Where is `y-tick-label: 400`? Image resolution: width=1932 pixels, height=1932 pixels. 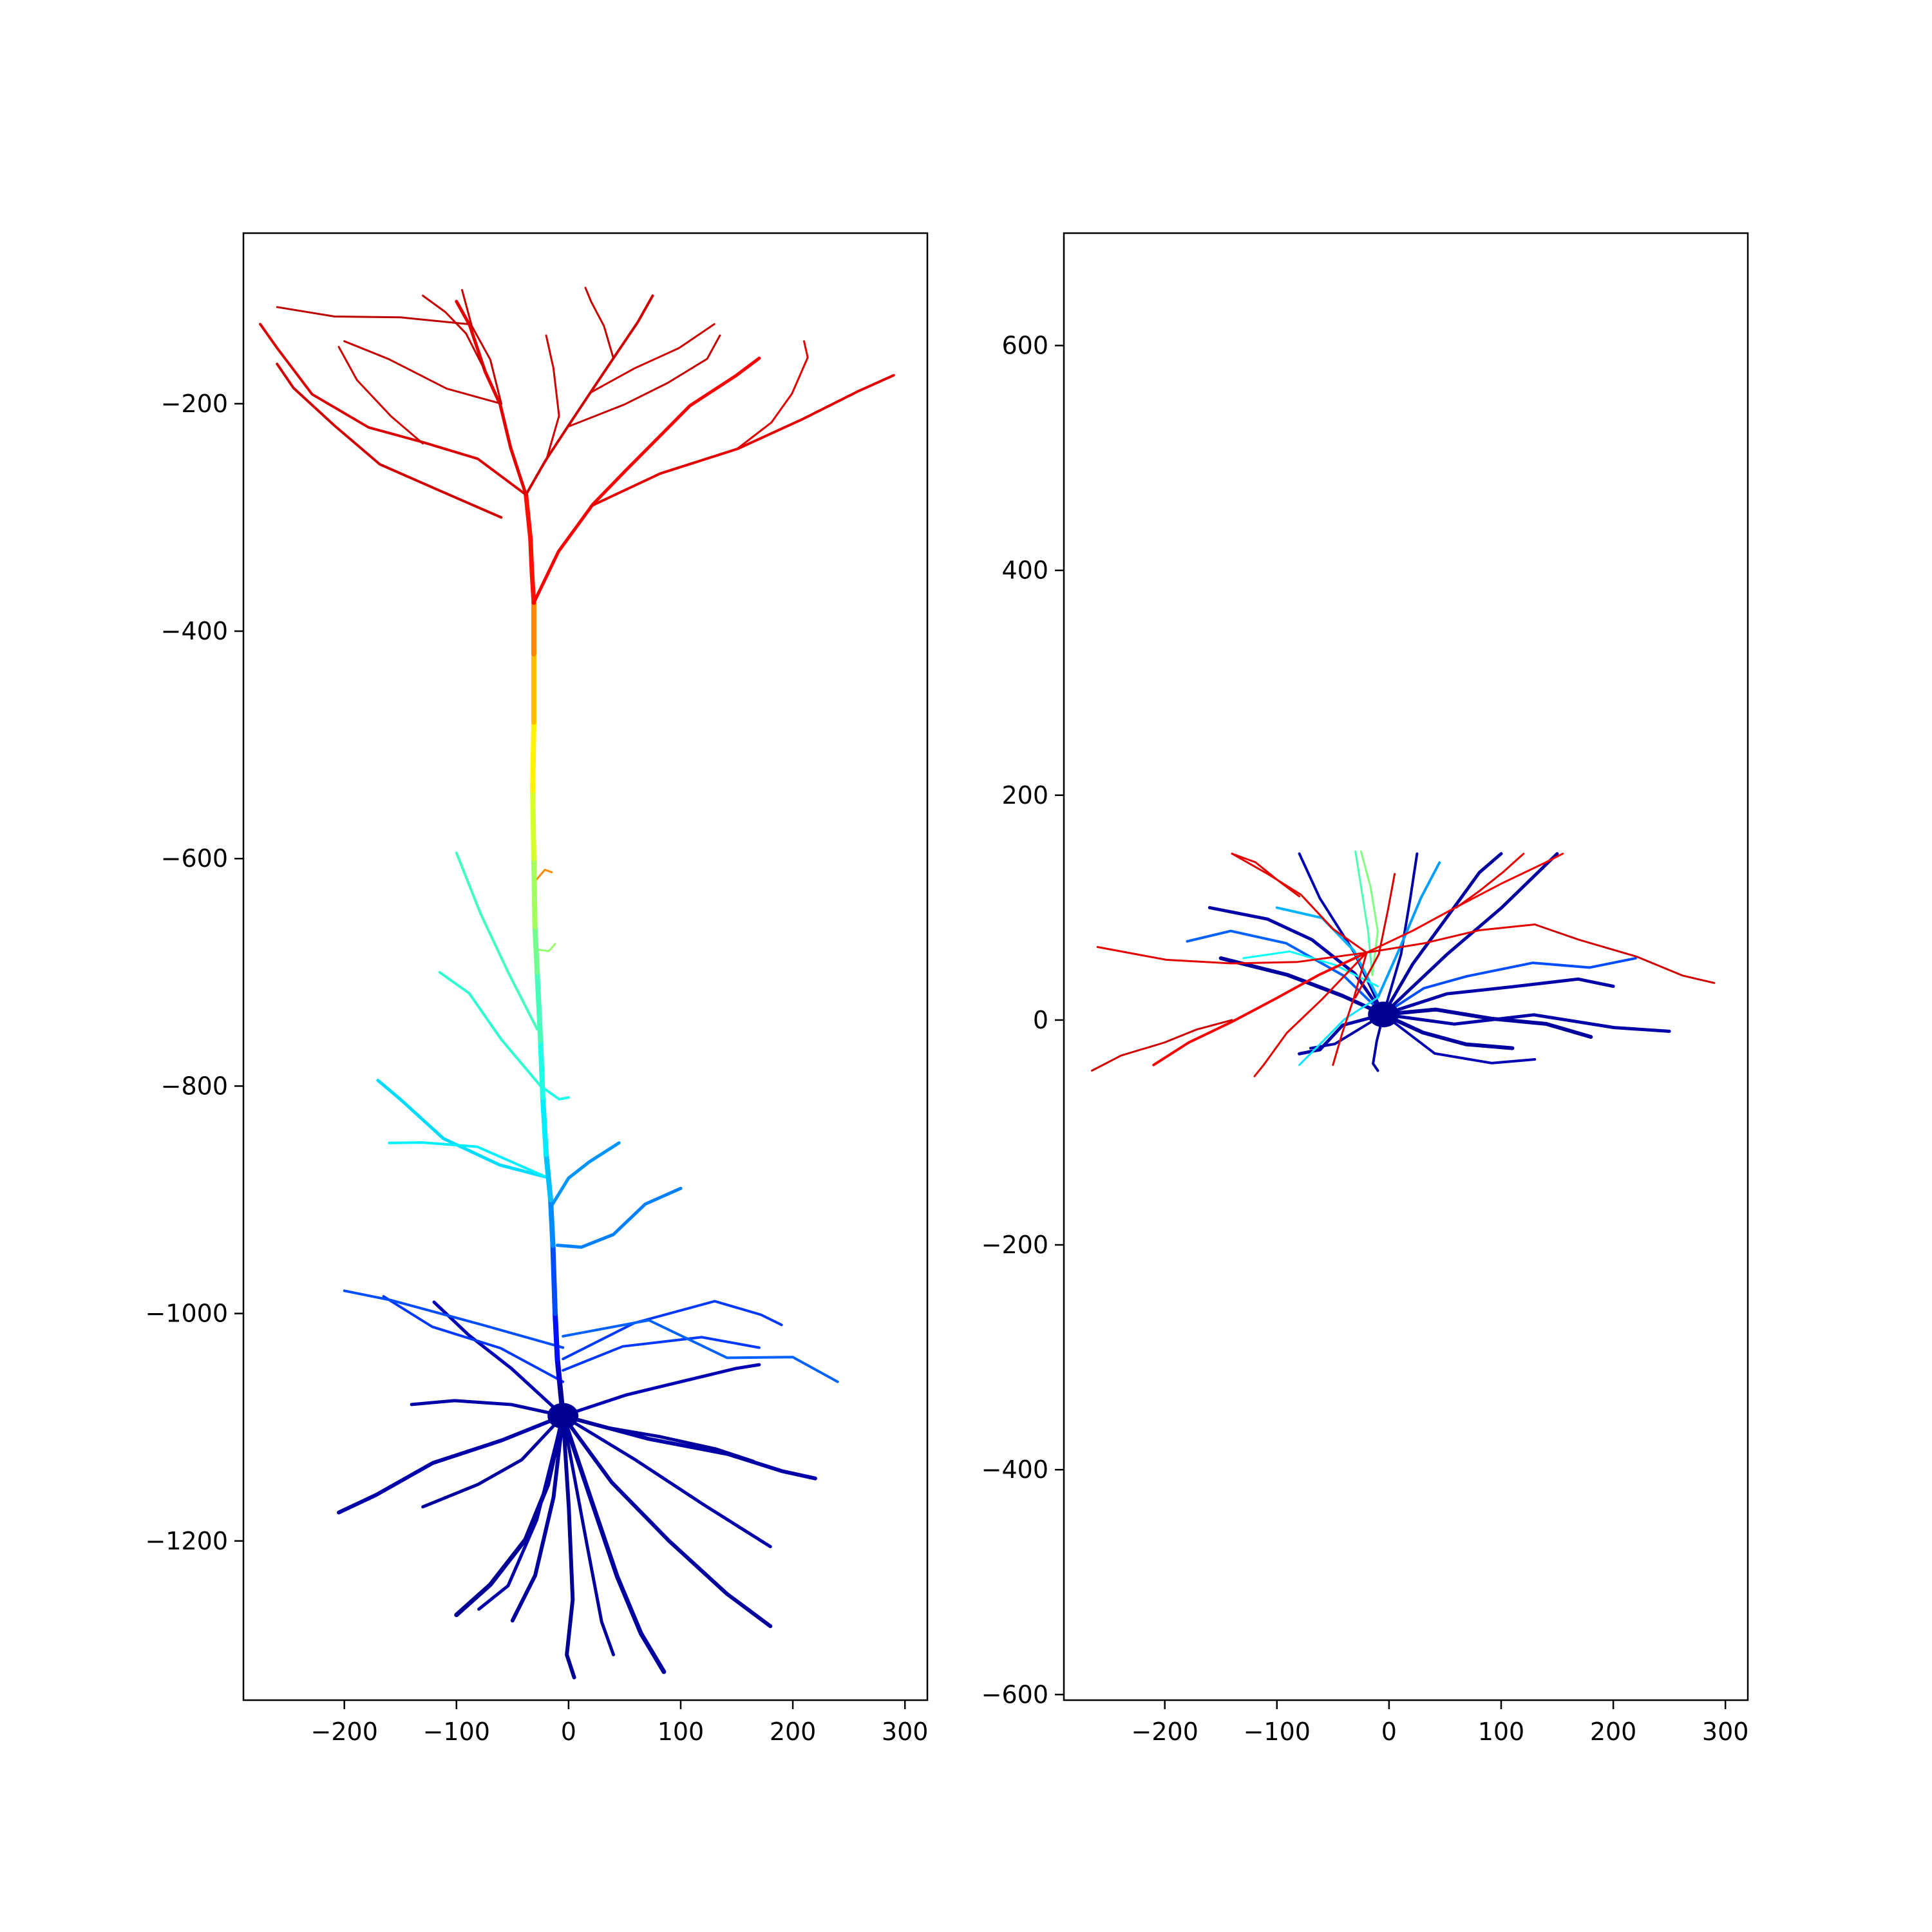 y-tick-label: 400 is located at coordinates (1025, 570).